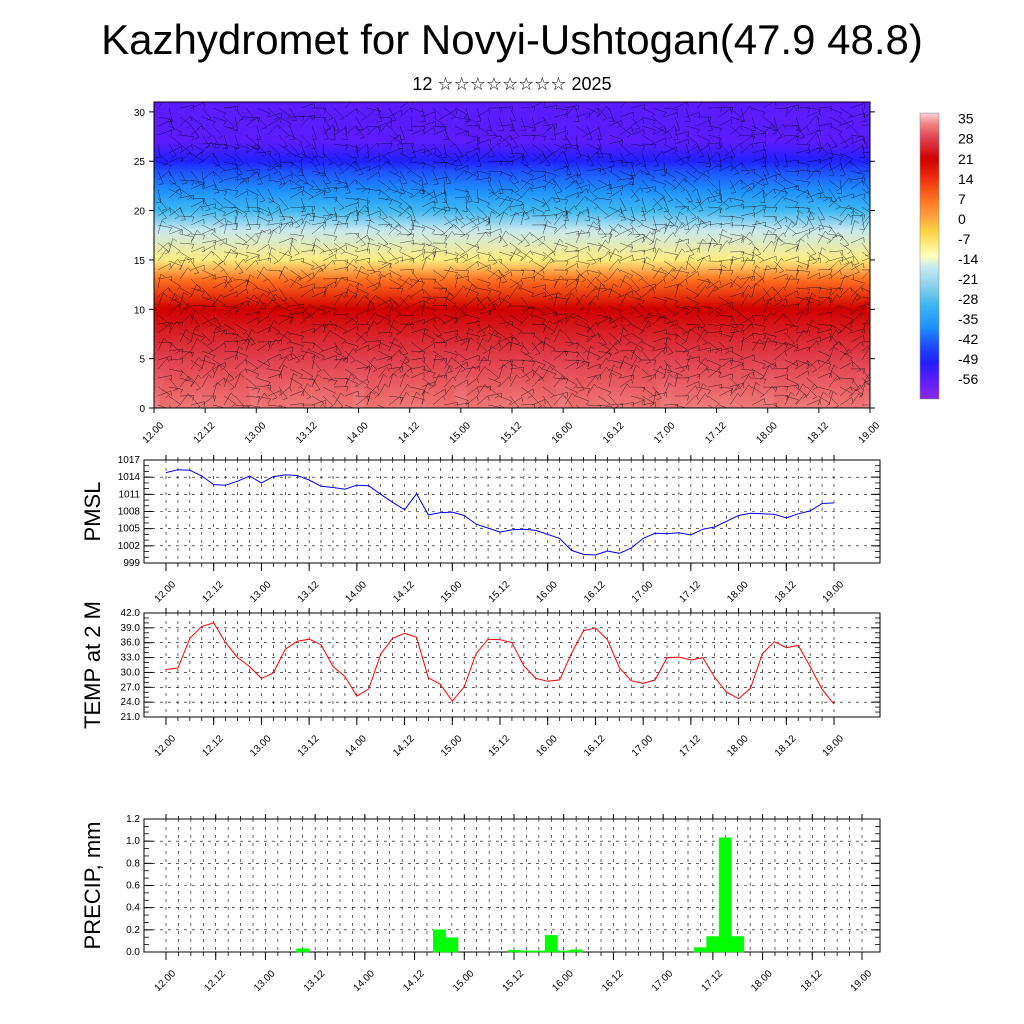 This screenshot has height=1024, width=1024. What do you see at coordinates (140, 261) in the screenshot?
I see `heatmap-y-tick-label: 15` at bounding box center [140, 261].